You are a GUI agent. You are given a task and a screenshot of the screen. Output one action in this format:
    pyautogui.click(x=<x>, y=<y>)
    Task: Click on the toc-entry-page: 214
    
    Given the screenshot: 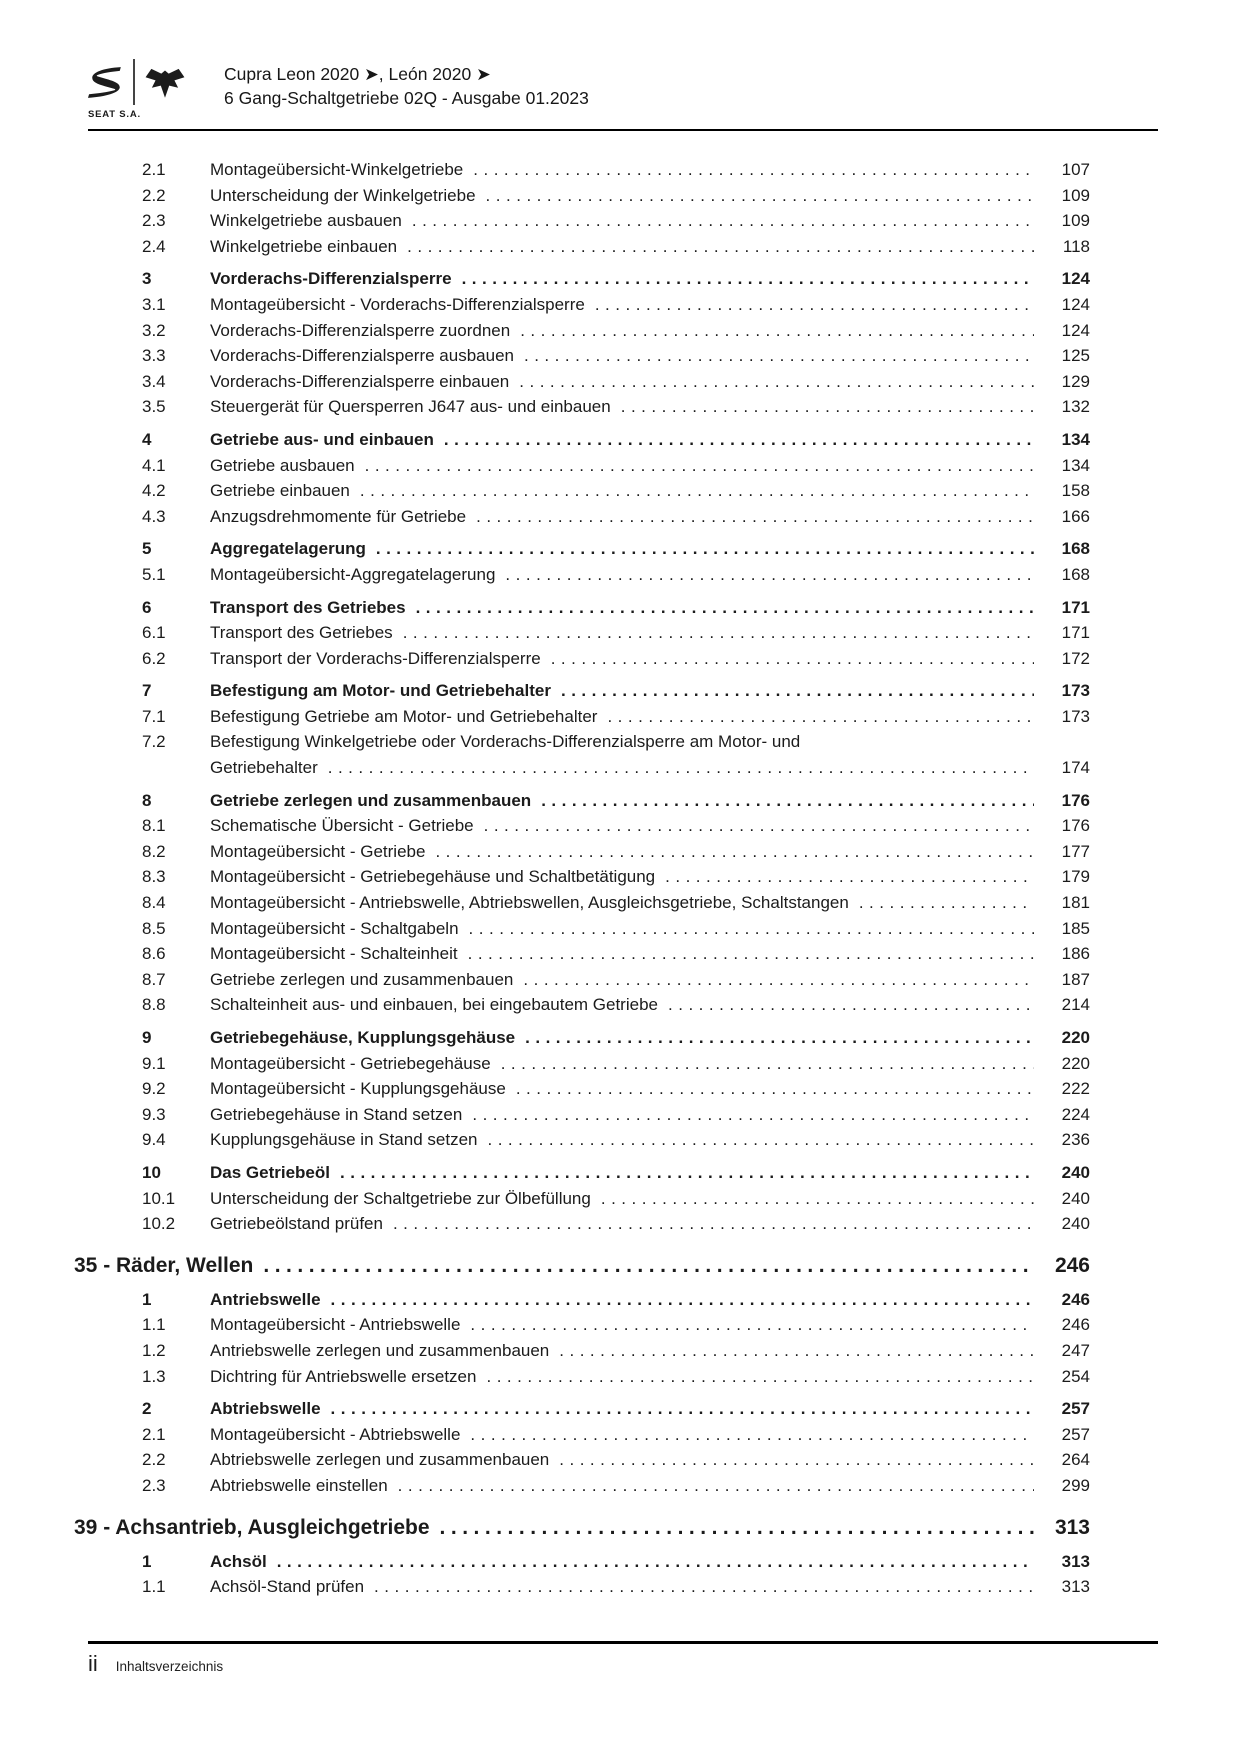 What is the action you would take?
    pyautogui.click(x=1075, y=1005)
    